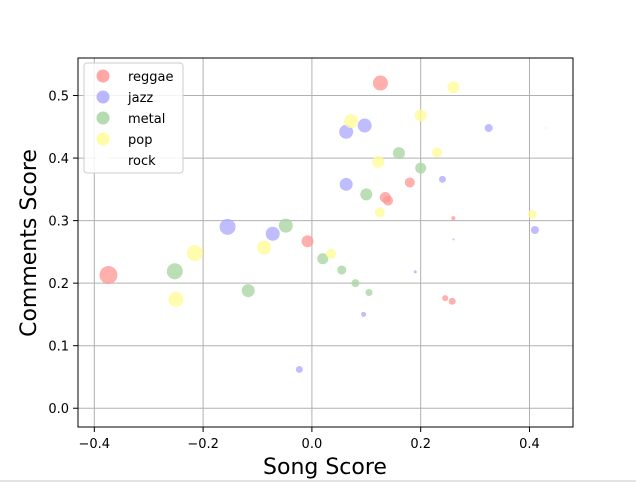  I want to click on series-metal, so click(296, 222).